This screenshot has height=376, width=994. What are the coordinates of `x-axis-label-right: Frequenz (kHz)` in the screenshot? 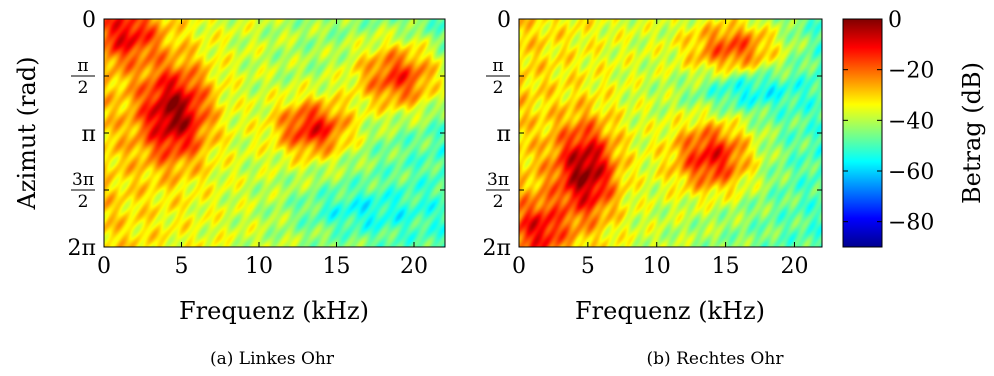 It's located at (670, 311).